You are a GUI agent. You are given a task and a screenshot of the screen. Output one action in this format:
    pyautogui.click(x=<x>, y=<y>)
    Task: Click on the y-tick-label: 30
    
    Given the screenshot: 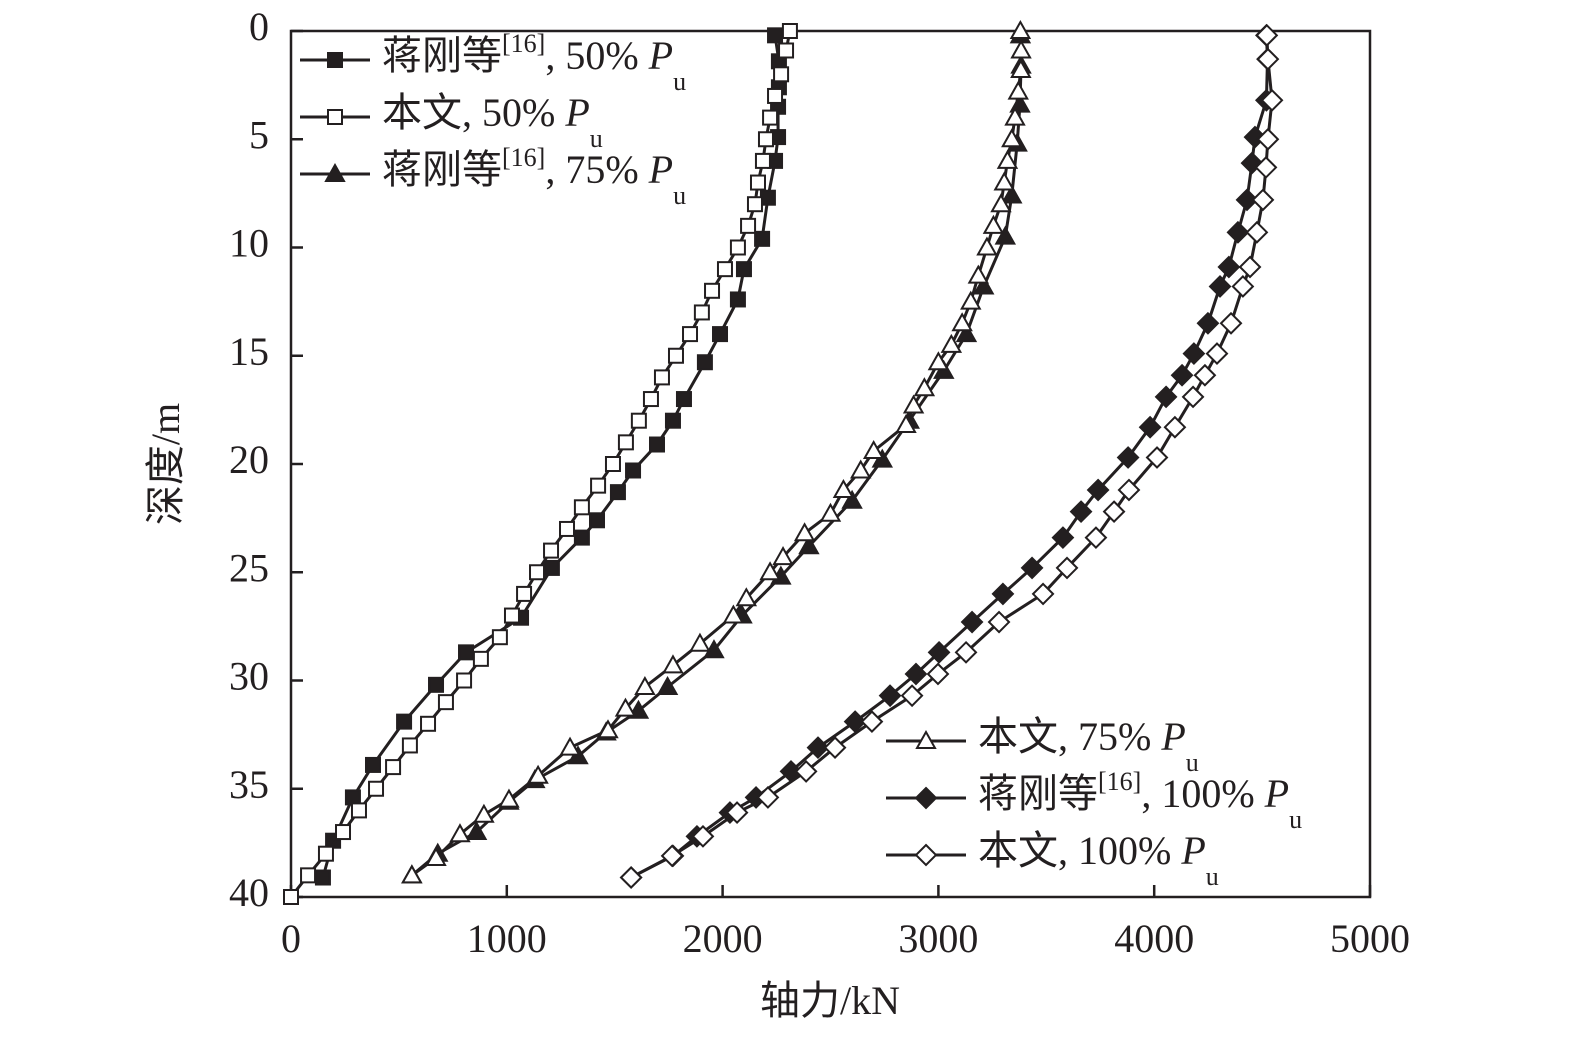 What is the action you would take?
    pyautogui.click(x=249, y=676)
    